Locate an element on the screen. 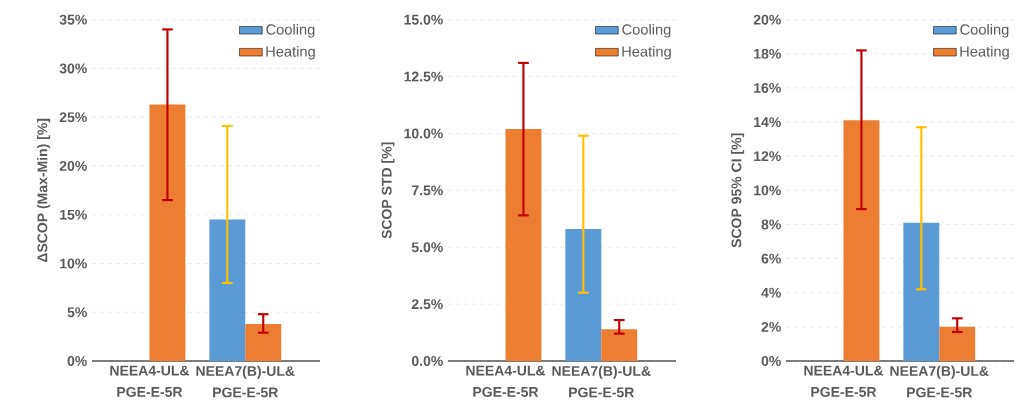 The width and height of the screenshot is (1021, 411). y-tick-label: 15% is located at coordinates (73, 214).